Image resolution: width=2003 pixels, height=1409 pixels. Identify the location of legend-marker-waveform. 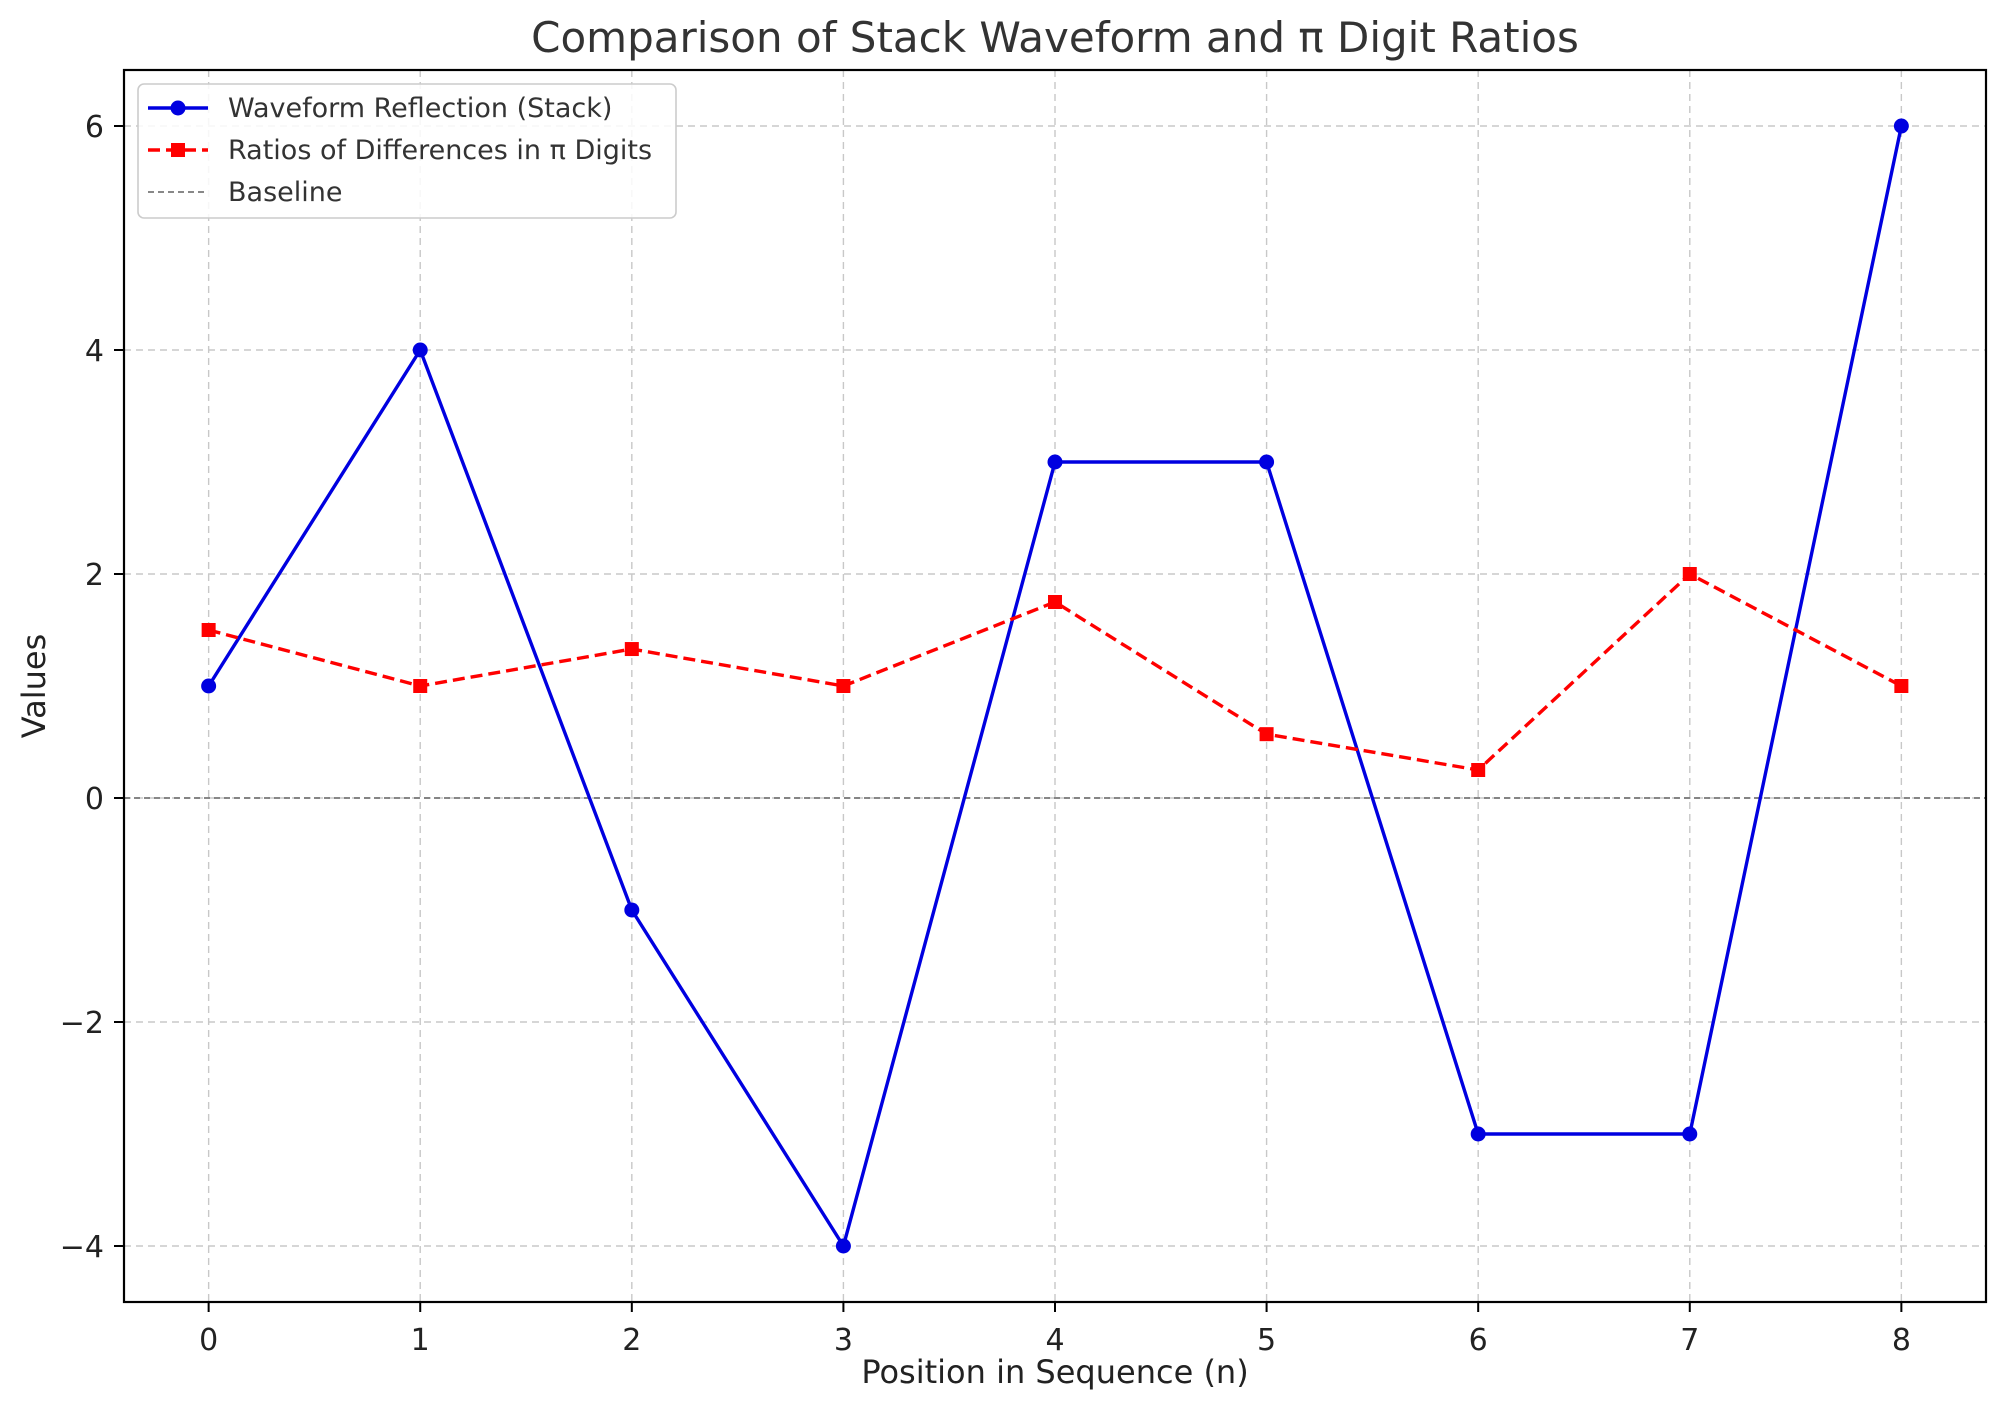
(178, 108).